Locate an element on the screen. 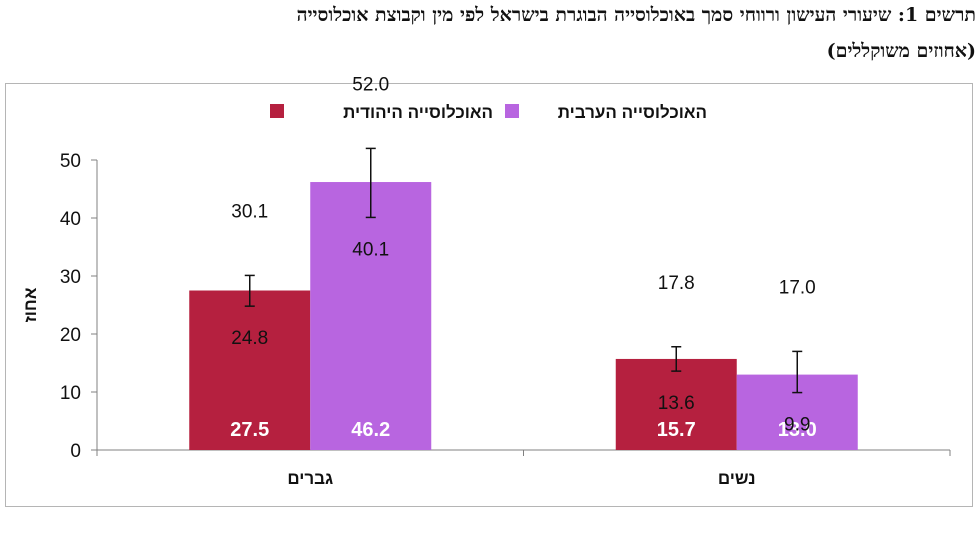  ci-upper-label: 52.0 is located at coordinates (370, 84).